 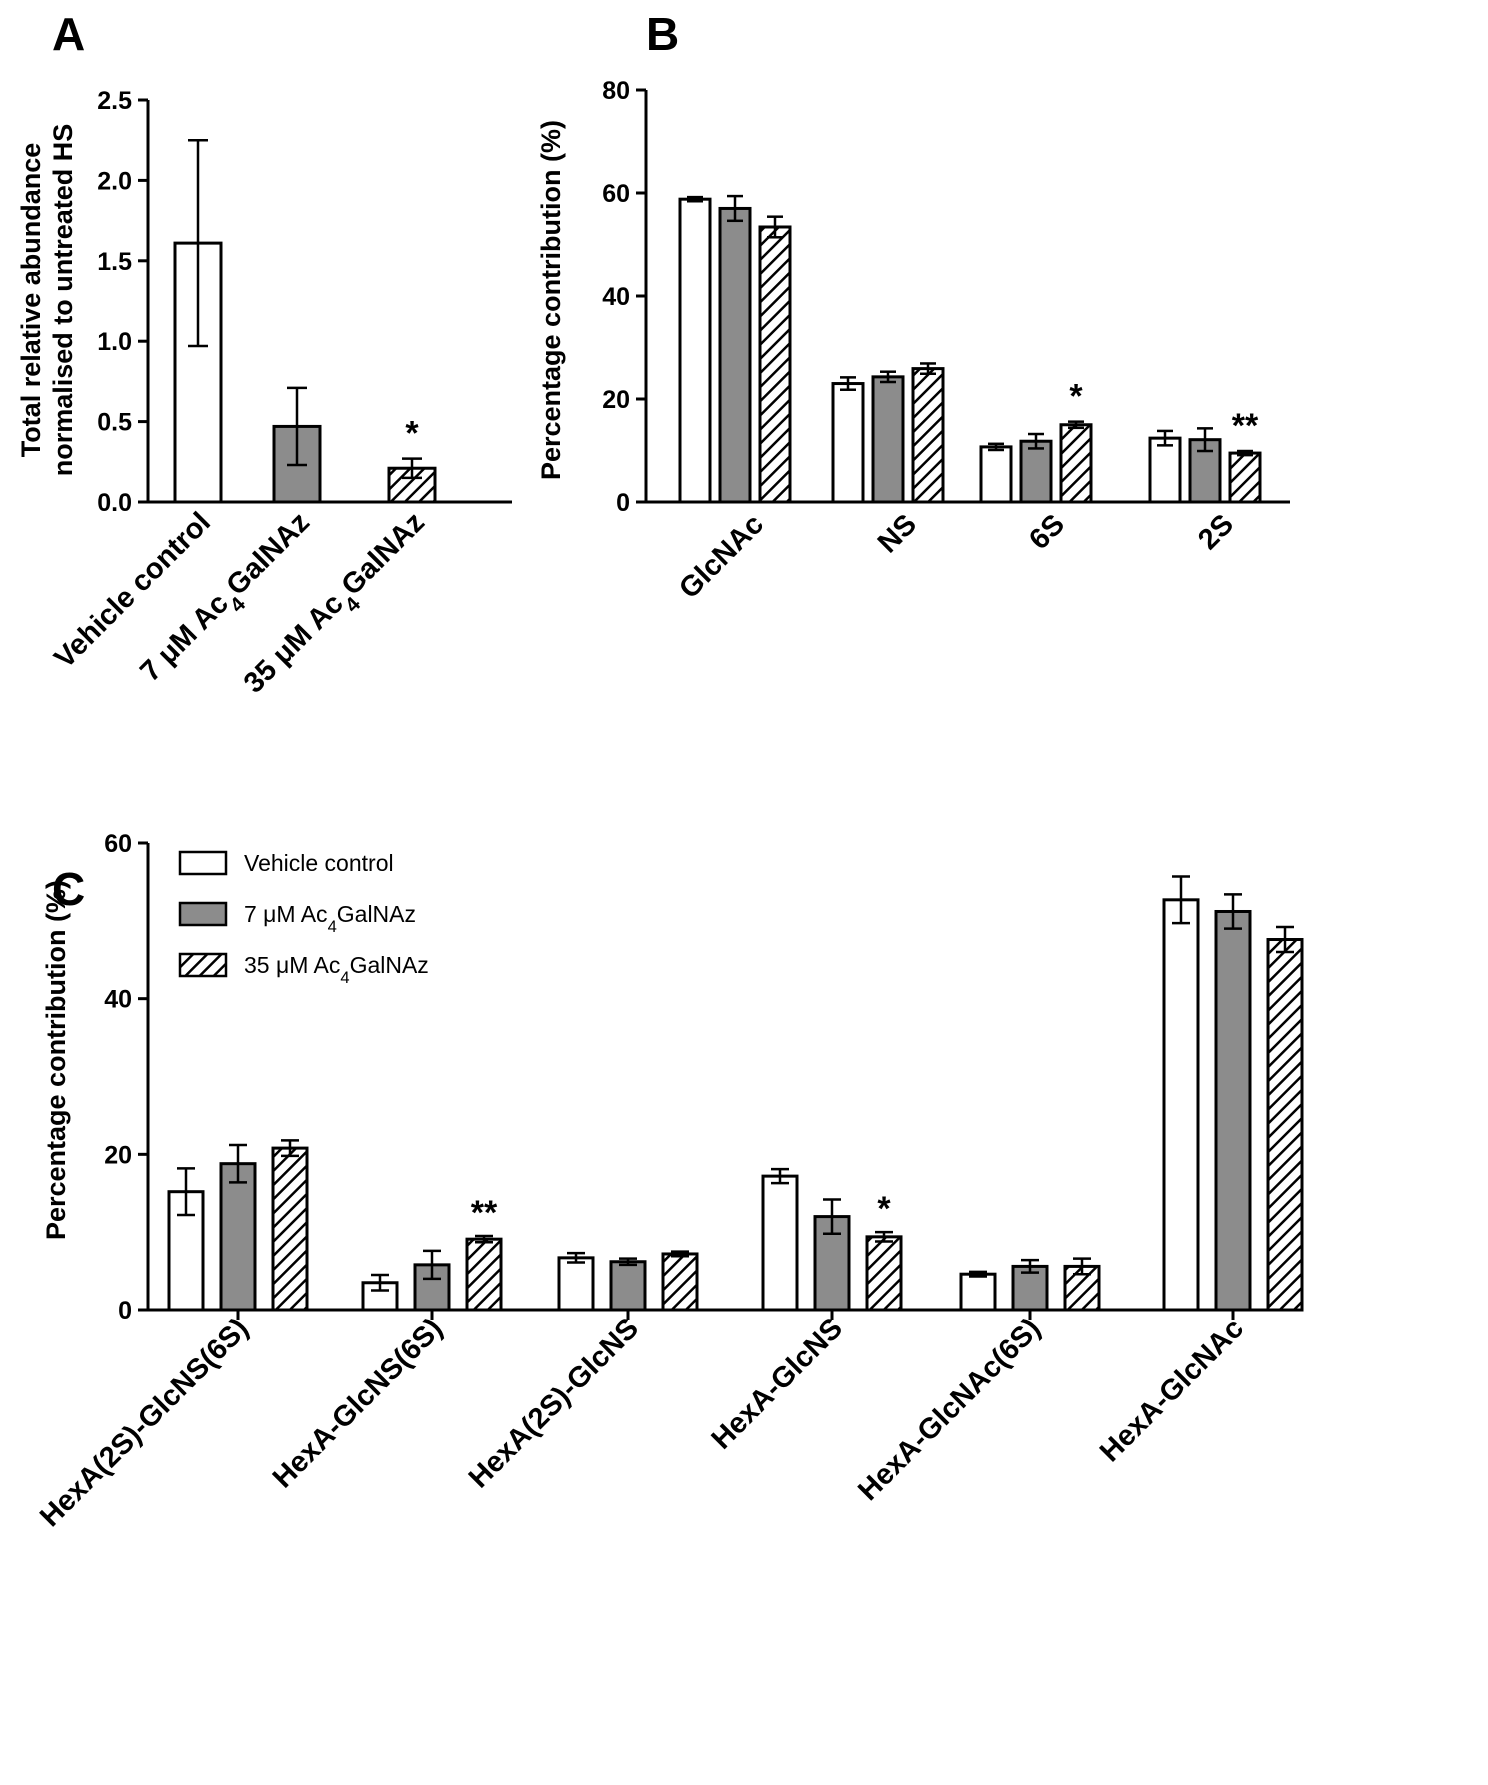 What do you see at coordinates (294, 643) in the screenshot?
I see `x-category-label-text: 35 μM Ac` at bounding box center [294, 643].